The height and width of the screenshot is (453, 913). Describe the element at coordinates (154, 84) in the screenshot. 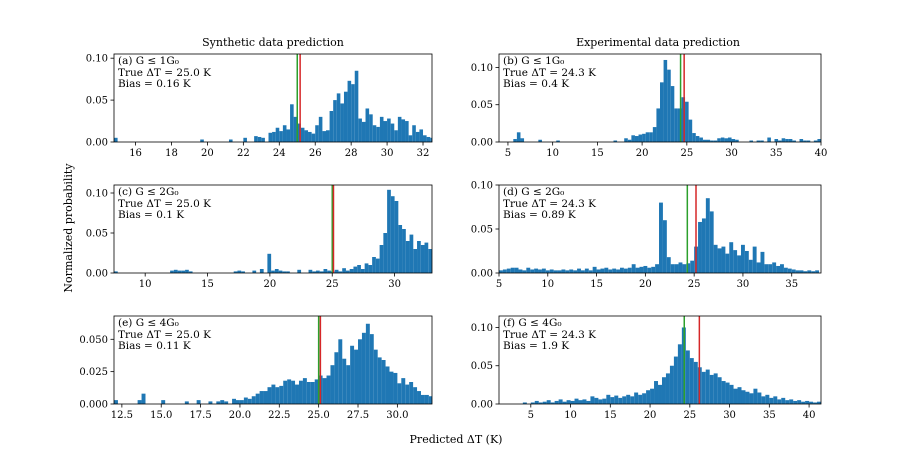

I see `bias-text: Bias = 0.16 K` at that location.